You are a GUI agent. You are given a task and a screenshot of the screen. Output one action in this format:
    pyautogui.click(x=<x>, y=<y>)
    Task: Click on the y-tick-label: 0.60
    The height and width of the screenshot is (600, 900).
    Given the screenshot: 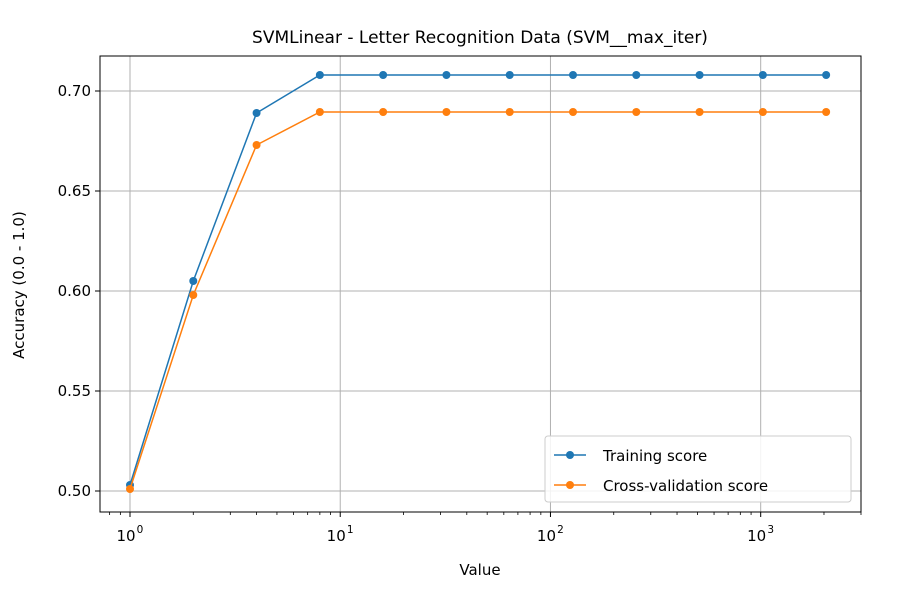 What is the action you would take?
    pyautogui.click(x=74, y=291)
    